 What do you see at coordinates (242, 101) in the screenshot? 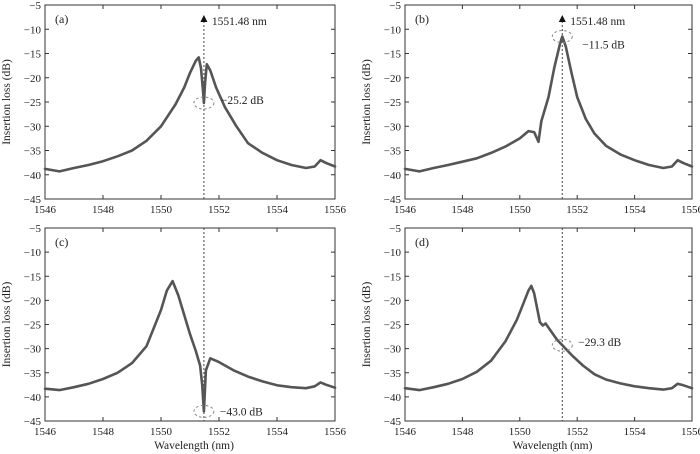
I see `value-annotation: −25.2 dB` at bounding box center [242, 101].